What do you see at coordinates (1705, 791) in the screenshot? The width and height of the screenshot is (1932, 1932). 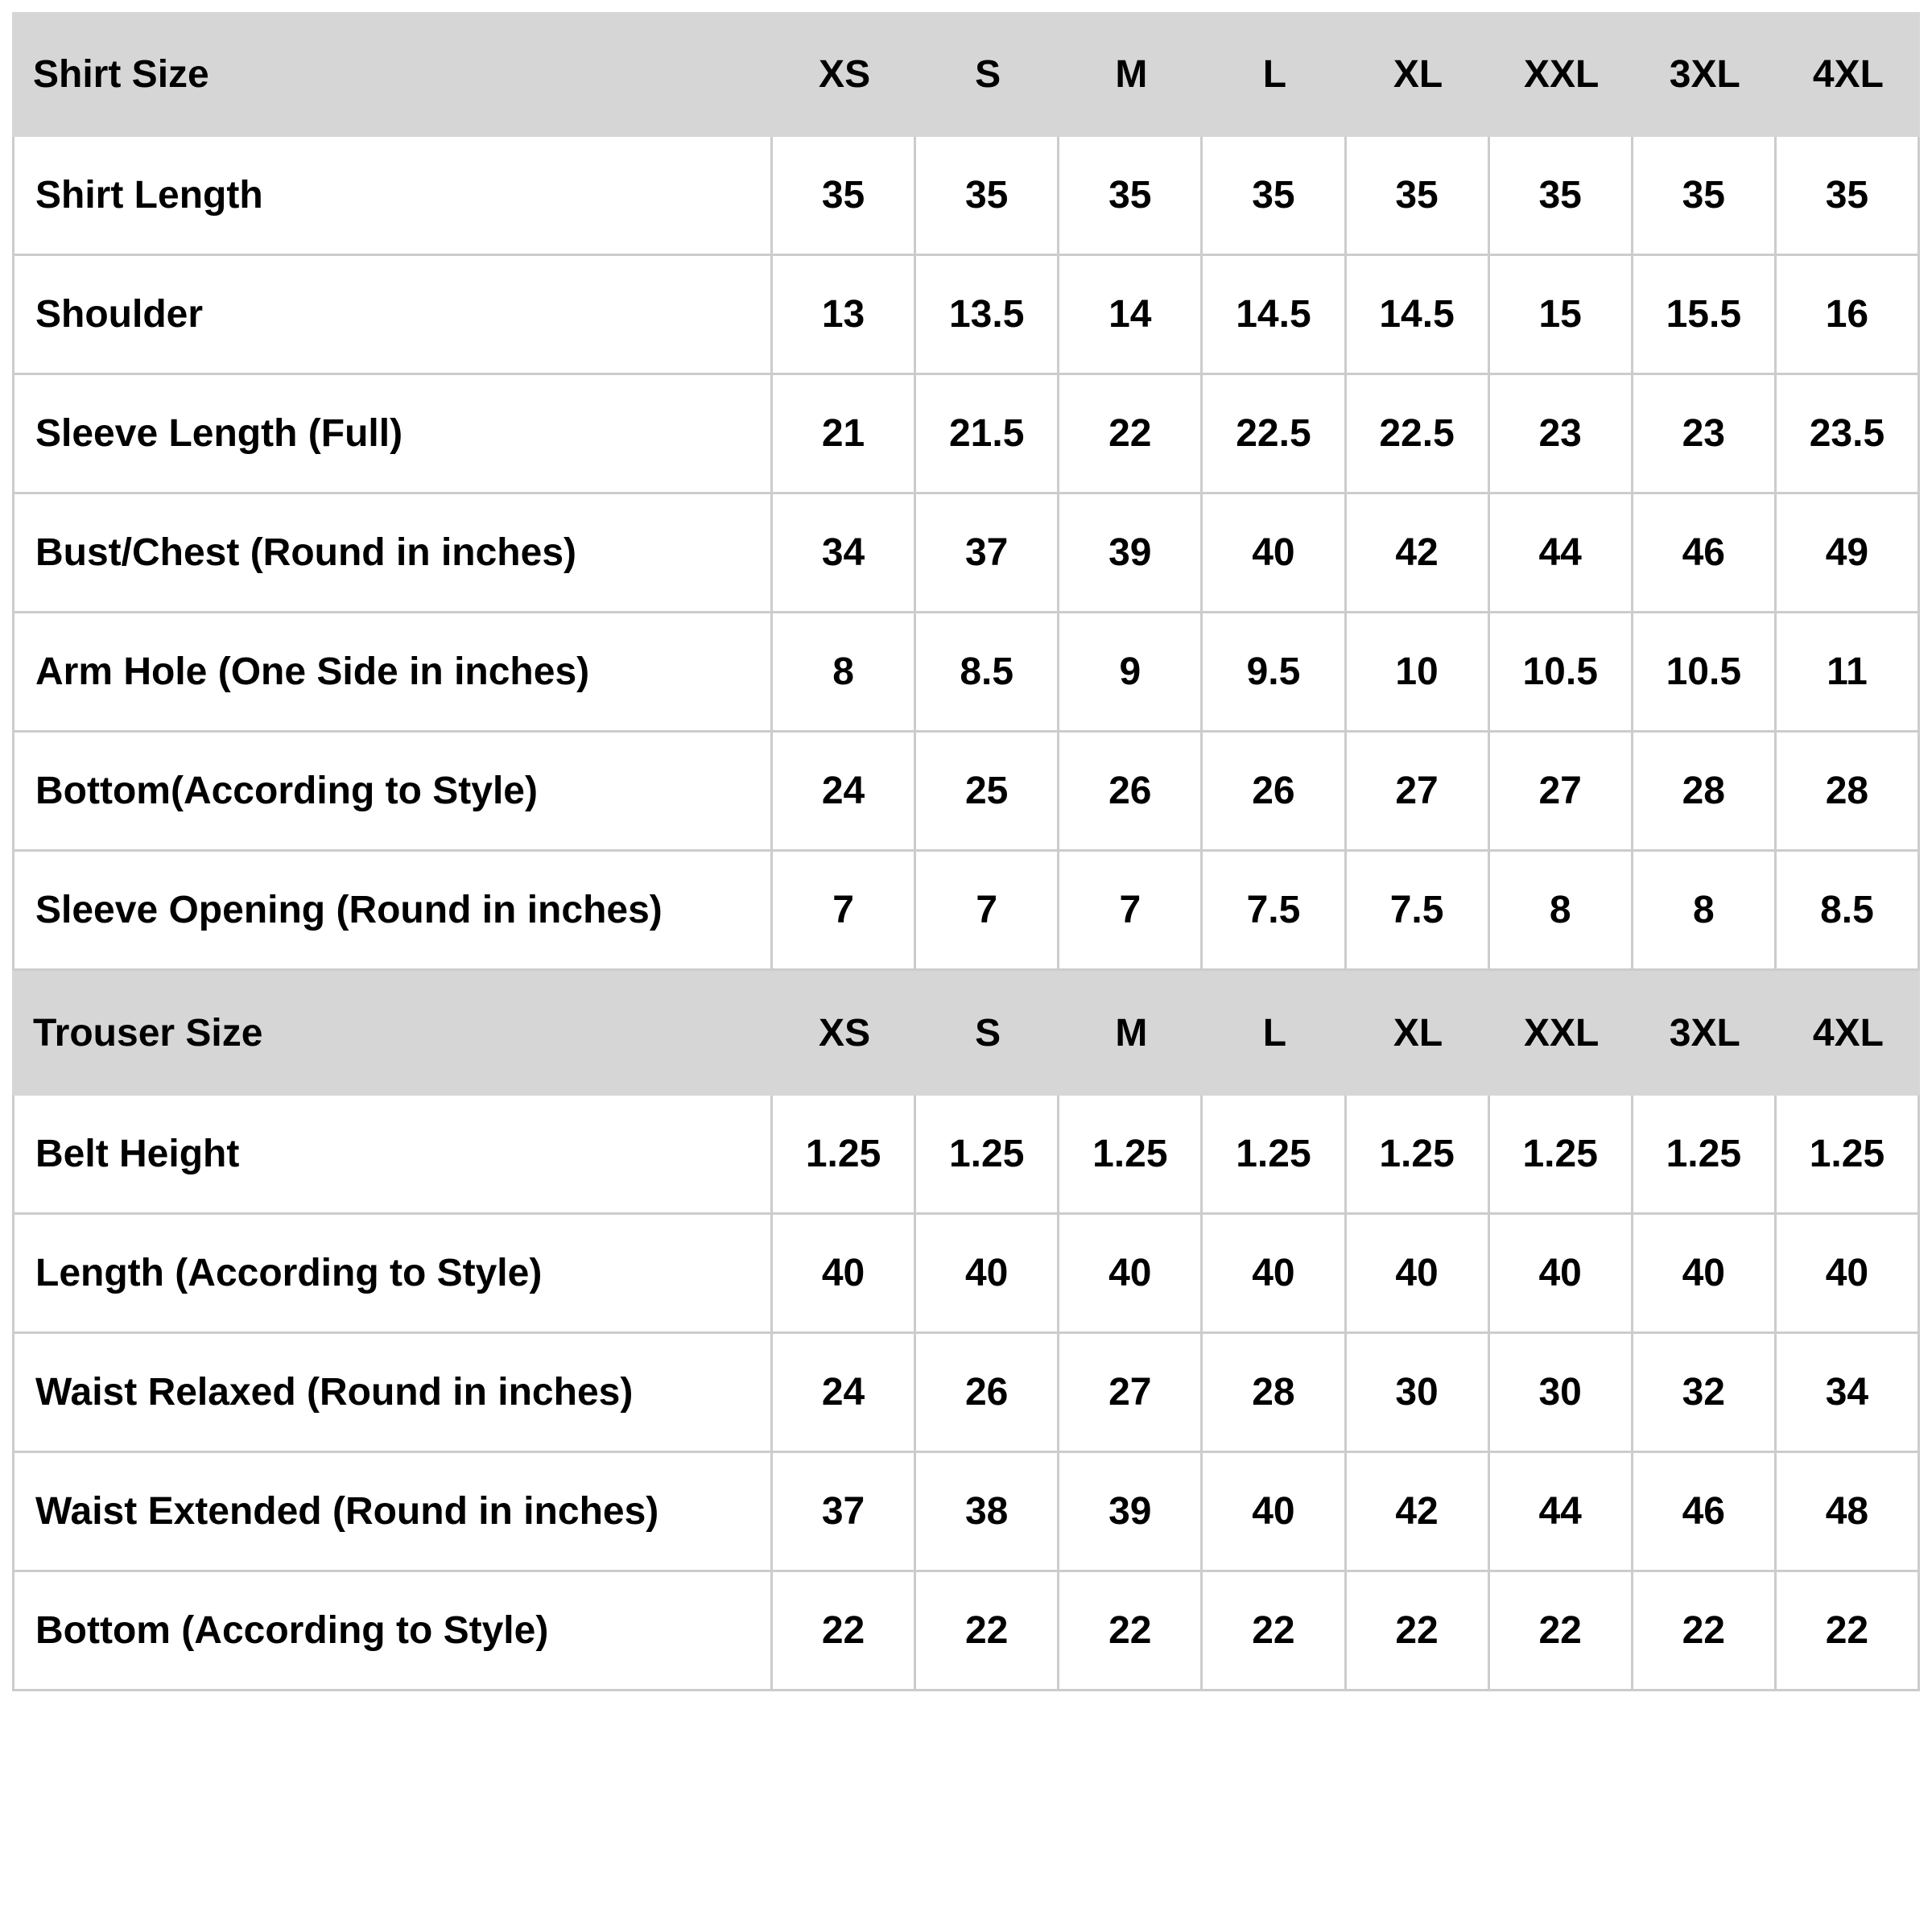 I see `cell-value: 28` at bounding box center [1705, 791].